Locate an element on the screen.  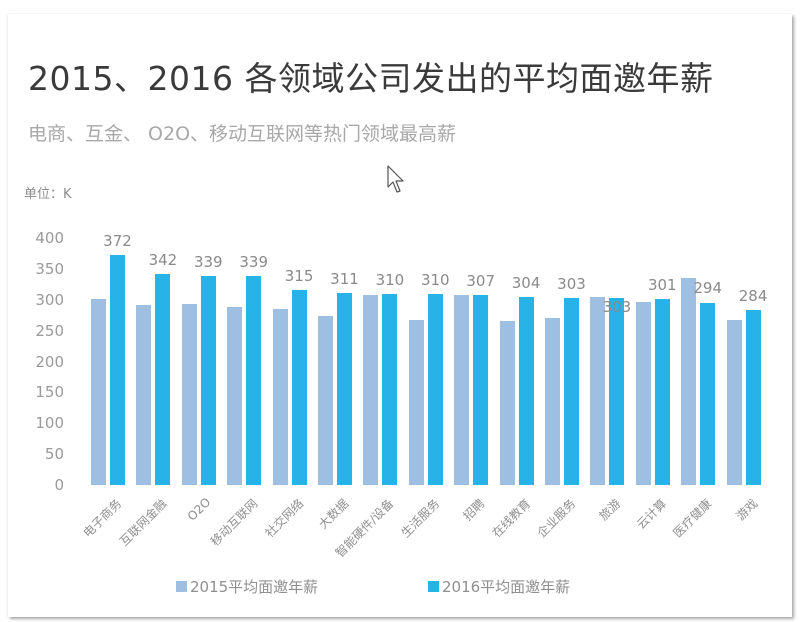
data-label: 304 is located at coordinates (526, 283).